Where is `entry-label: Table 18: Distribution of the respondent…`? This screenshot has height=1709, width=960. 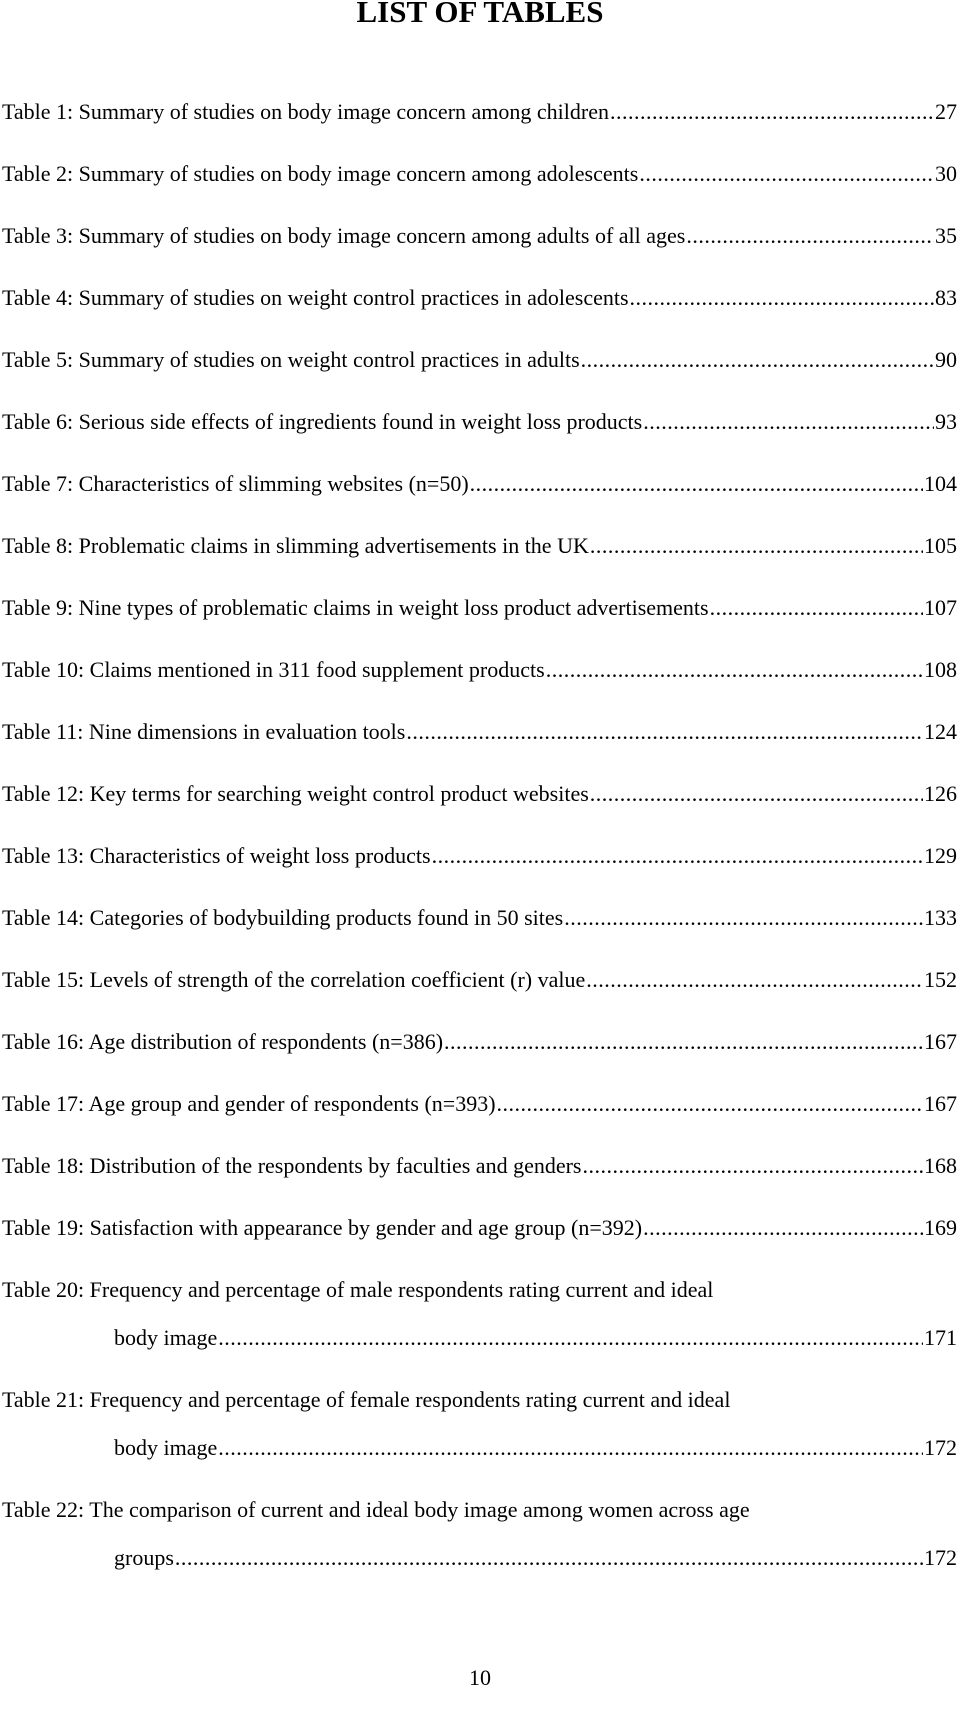 entry-label: Table 18: Distribution of the respondent… is located at coordinates (292, 1165).